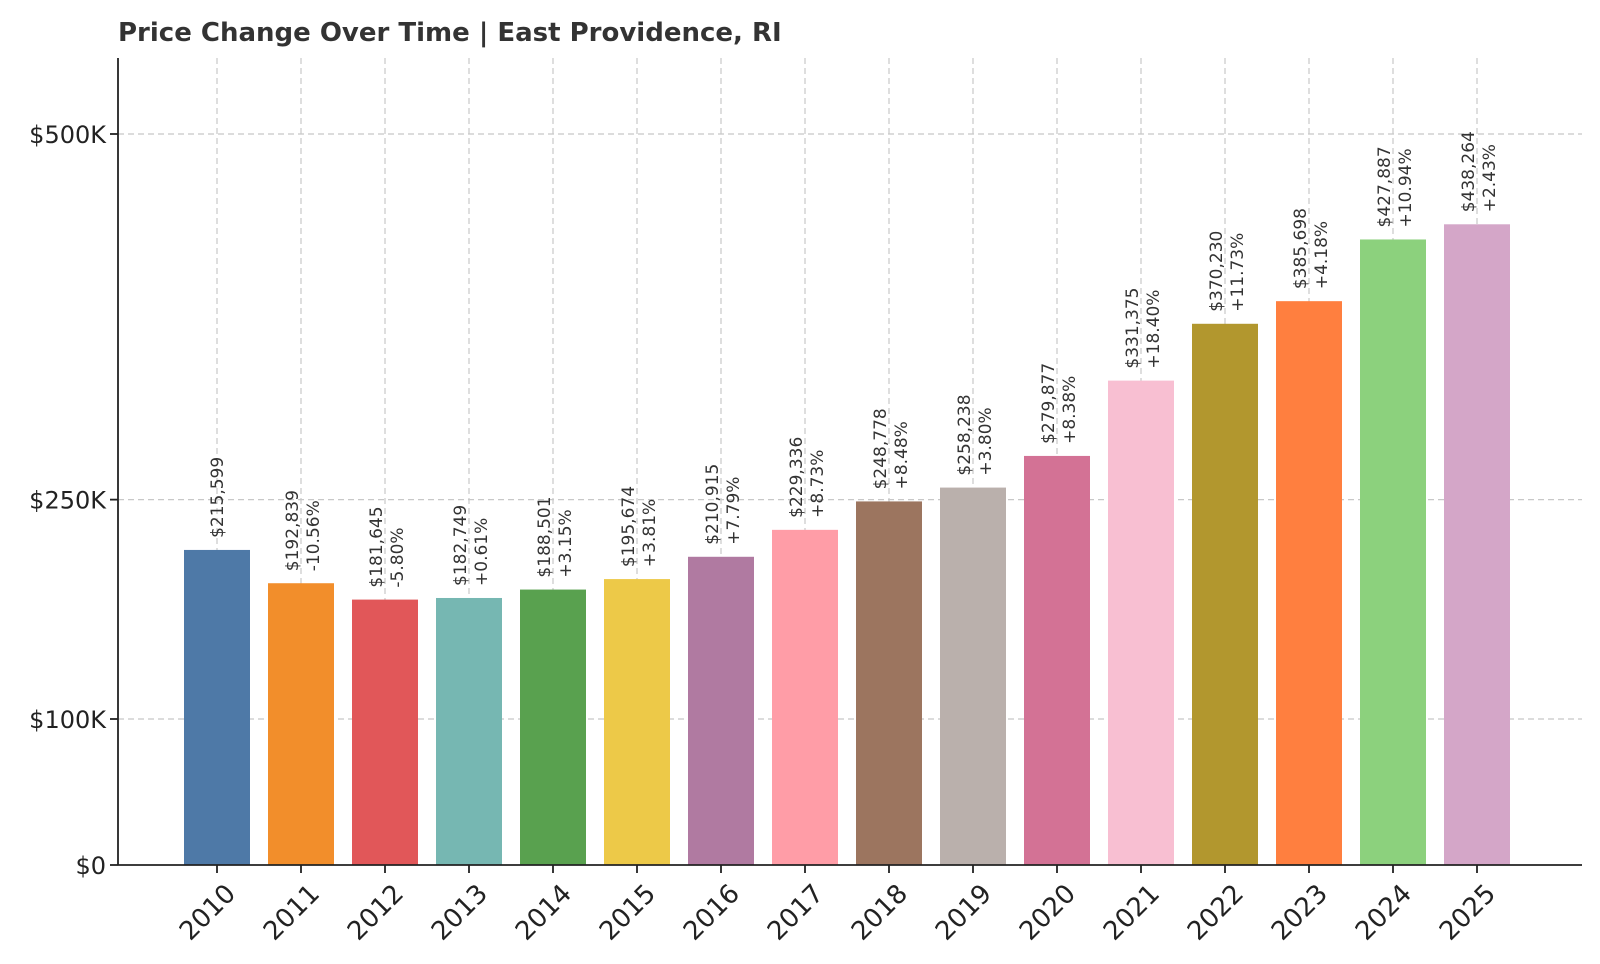  Describe the element at coordinates (881, 448) in the screenshot. I see `bar-price-text: $248,778` at that location.